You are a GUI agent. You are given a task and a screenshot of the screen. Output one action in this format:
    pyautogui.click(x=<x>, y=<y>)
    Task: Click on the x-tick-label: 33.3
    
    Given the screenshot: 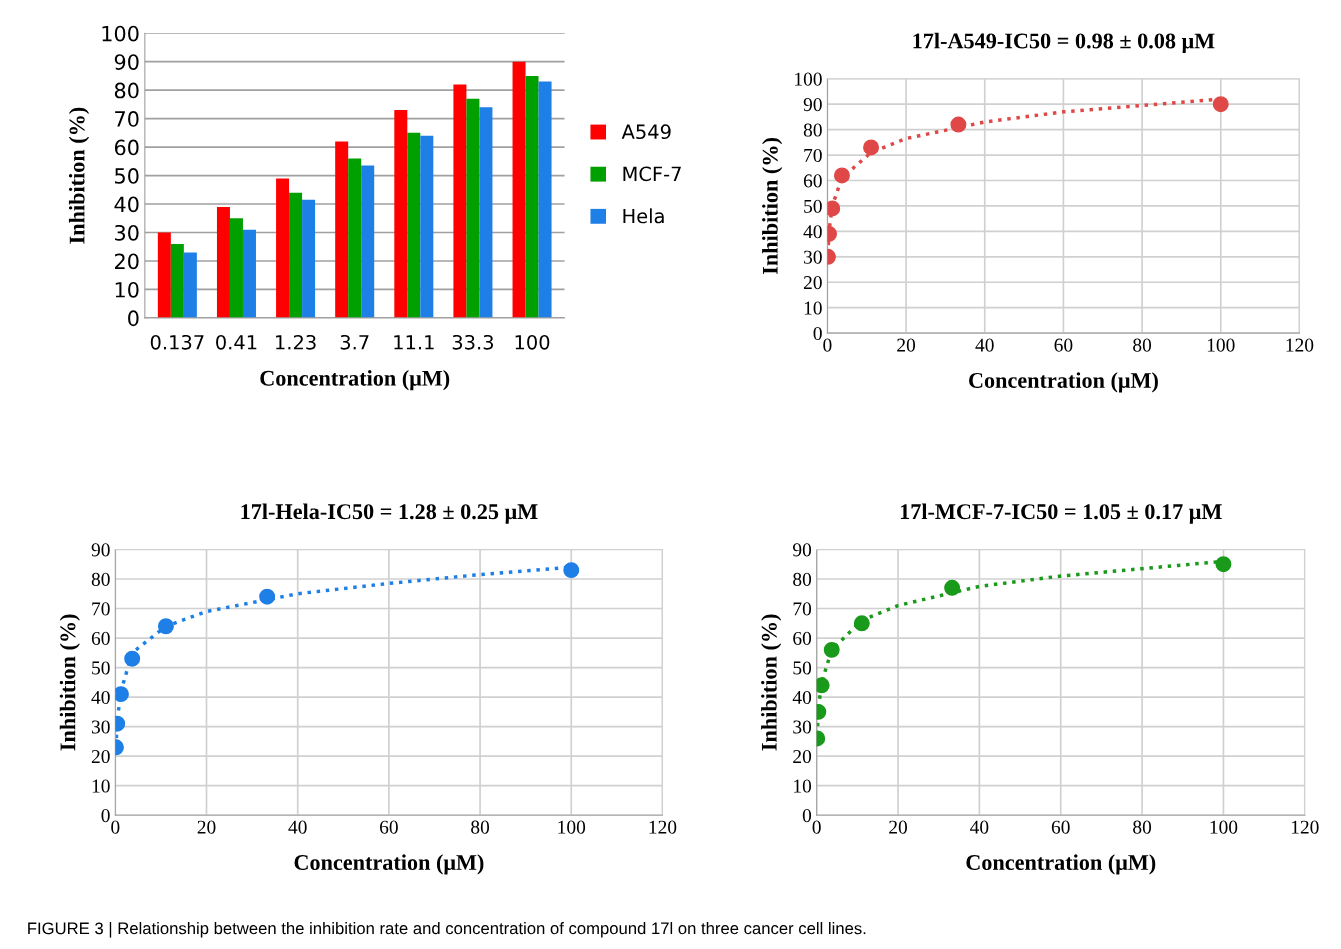 What is the action you would take?
    pyautogui.click(x=473, y=342)
    